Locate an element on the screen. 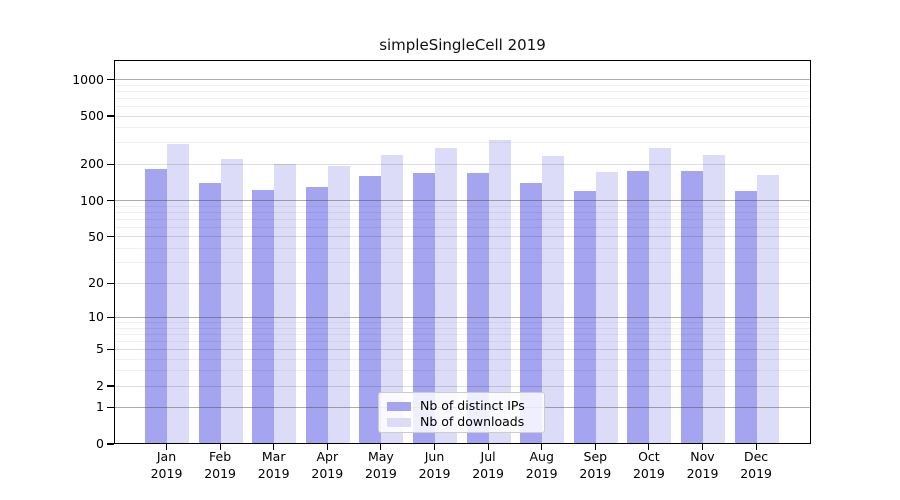 The width and height of the screenshot is (900, 500). bar-nb-of-downloads-mar is located at coordinates (285, 304).